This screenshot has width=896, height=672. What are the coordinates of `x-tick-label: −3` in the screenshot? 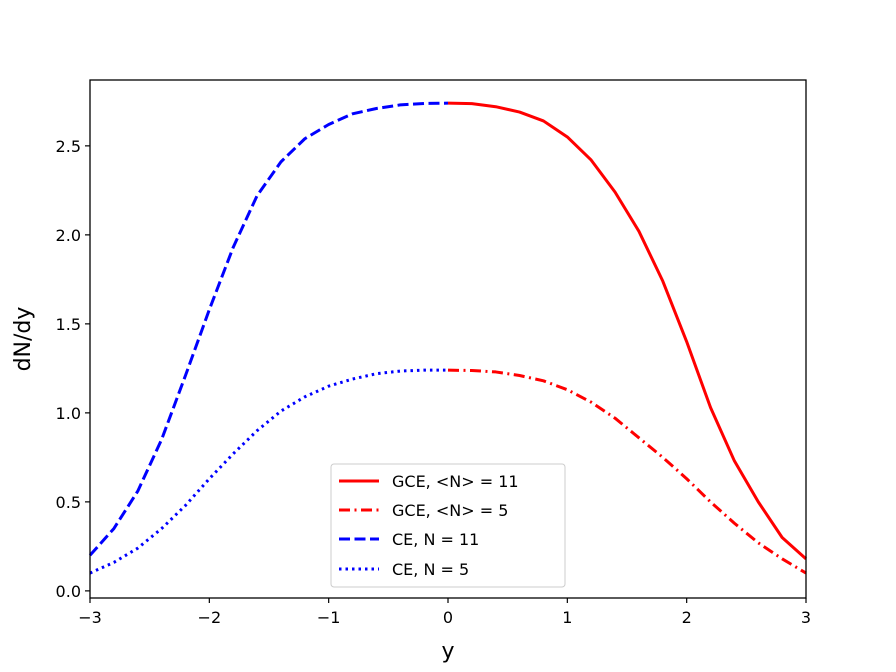 It's located at (90, 617).